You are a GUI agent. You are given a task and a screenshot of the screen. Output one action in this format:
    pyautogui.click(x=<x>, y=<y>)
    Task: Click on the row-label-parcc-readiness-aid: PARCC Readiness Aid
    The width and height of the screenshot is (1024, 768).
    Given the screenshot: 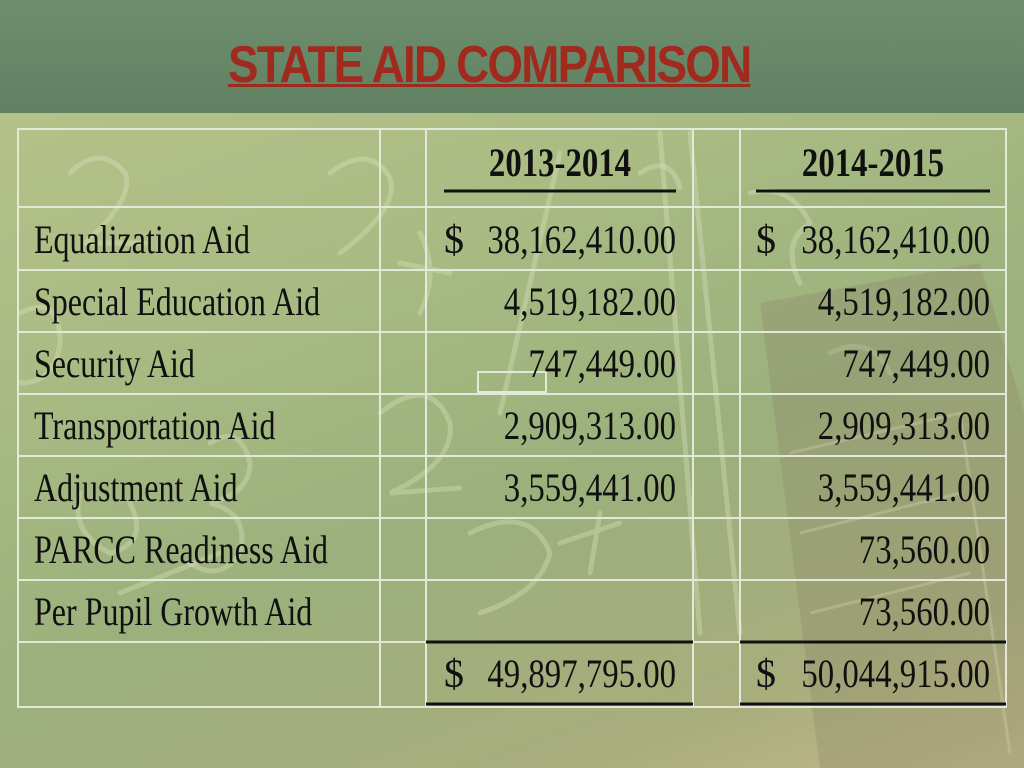 What is the action you would take?
    pyautogui.click(x=181, y=549)
    